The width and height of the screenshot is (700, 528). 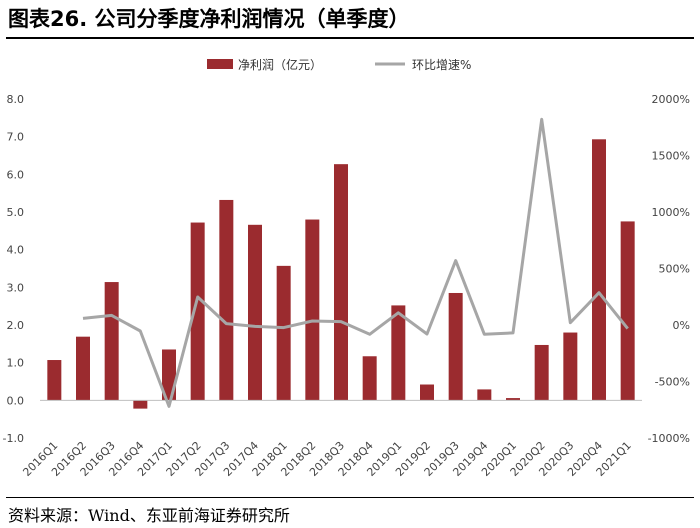 What do you see at coordinates (16, 287) in the screenshot?
I see `y-tick-label-left: 3.0` at bounding box center [16, 287].